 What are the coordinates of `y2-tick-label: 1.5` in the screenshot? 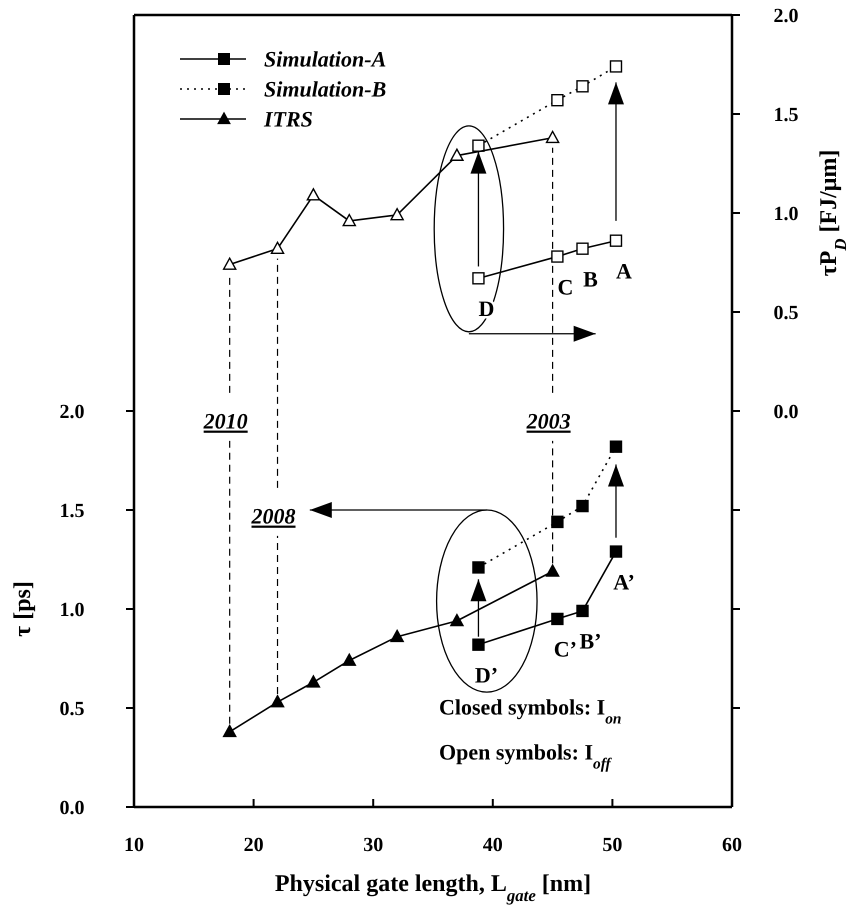 It's located at (786, 115).